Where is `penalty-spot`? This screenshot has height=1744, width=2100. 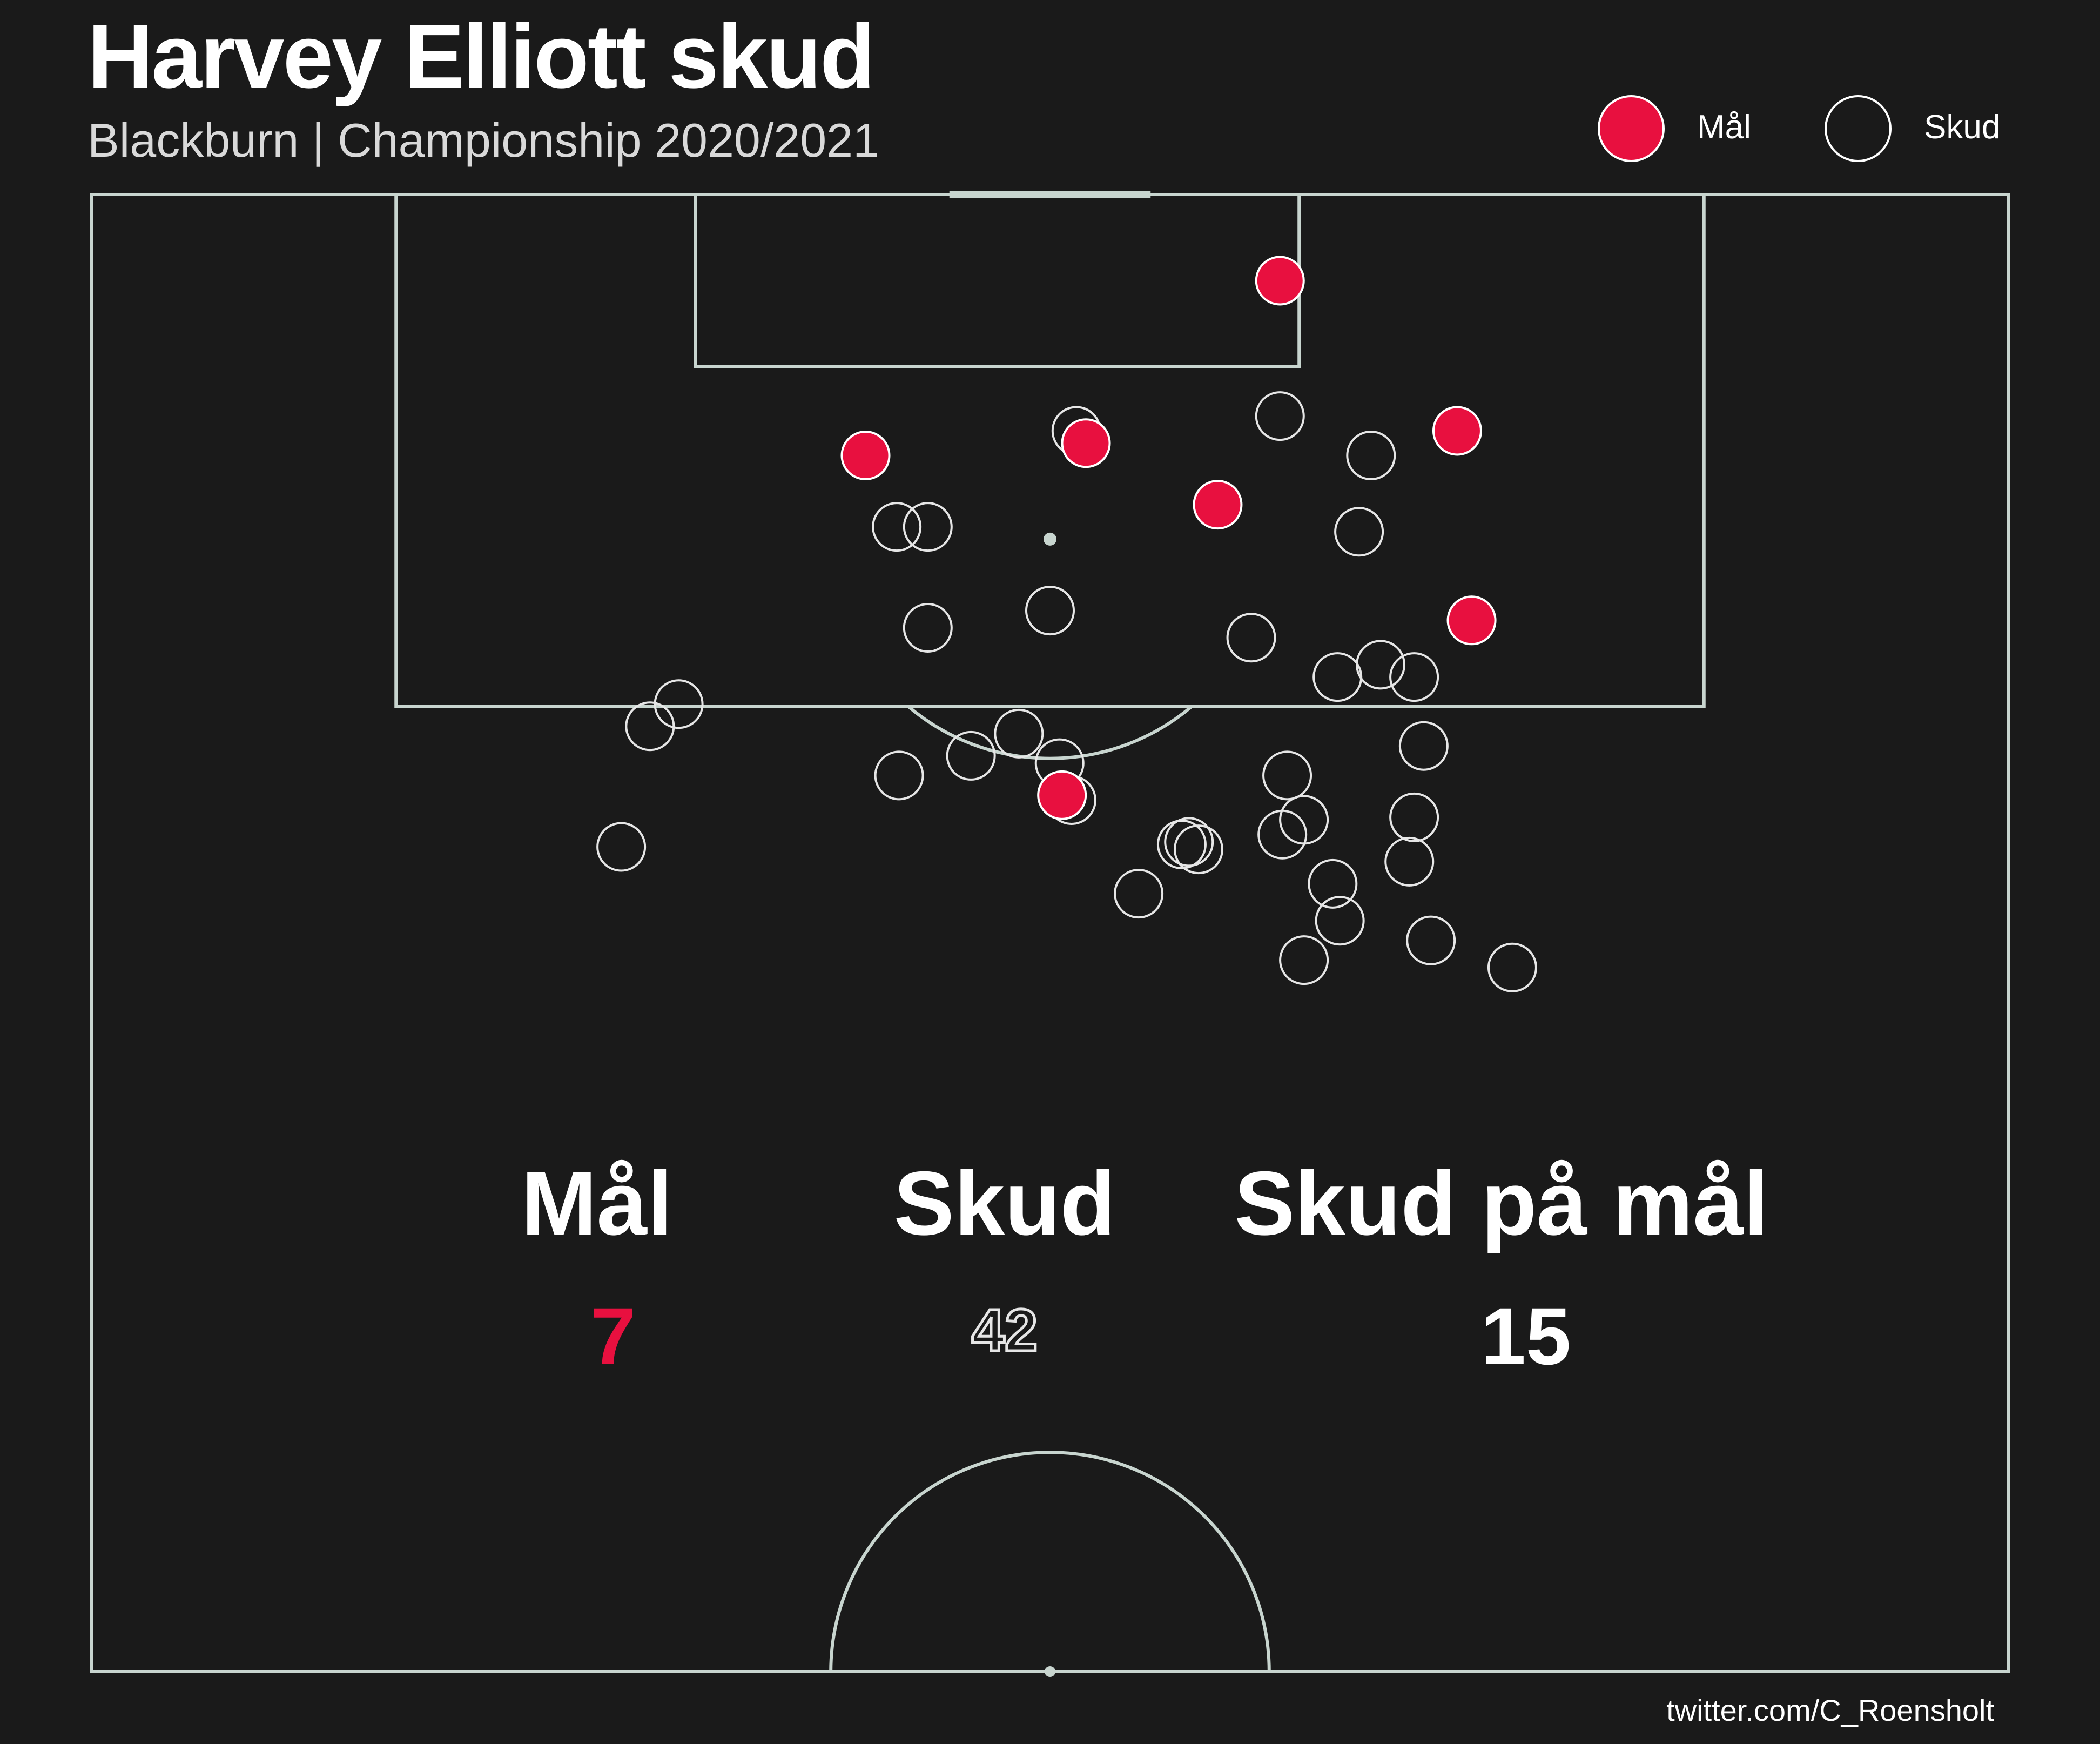 penalty-spot is located at coordinates (1050, 539).